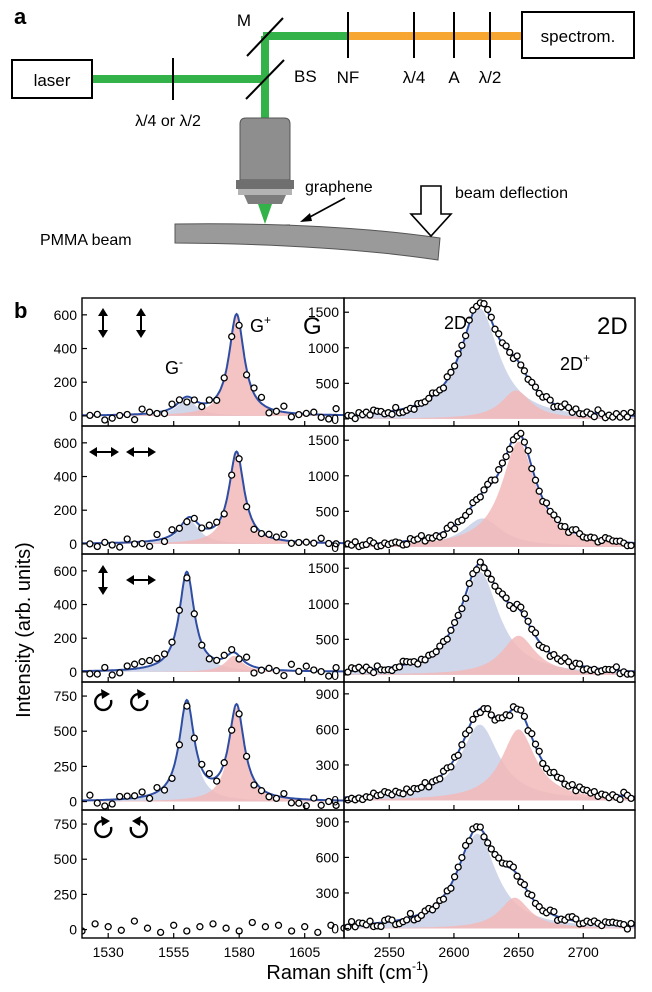 The width and height of the screenshot is (652, 992). What do you see at coordinates (306, 217) in the screenshot?
I see `graphene-arrowhead` at bounding box center [306, 217].